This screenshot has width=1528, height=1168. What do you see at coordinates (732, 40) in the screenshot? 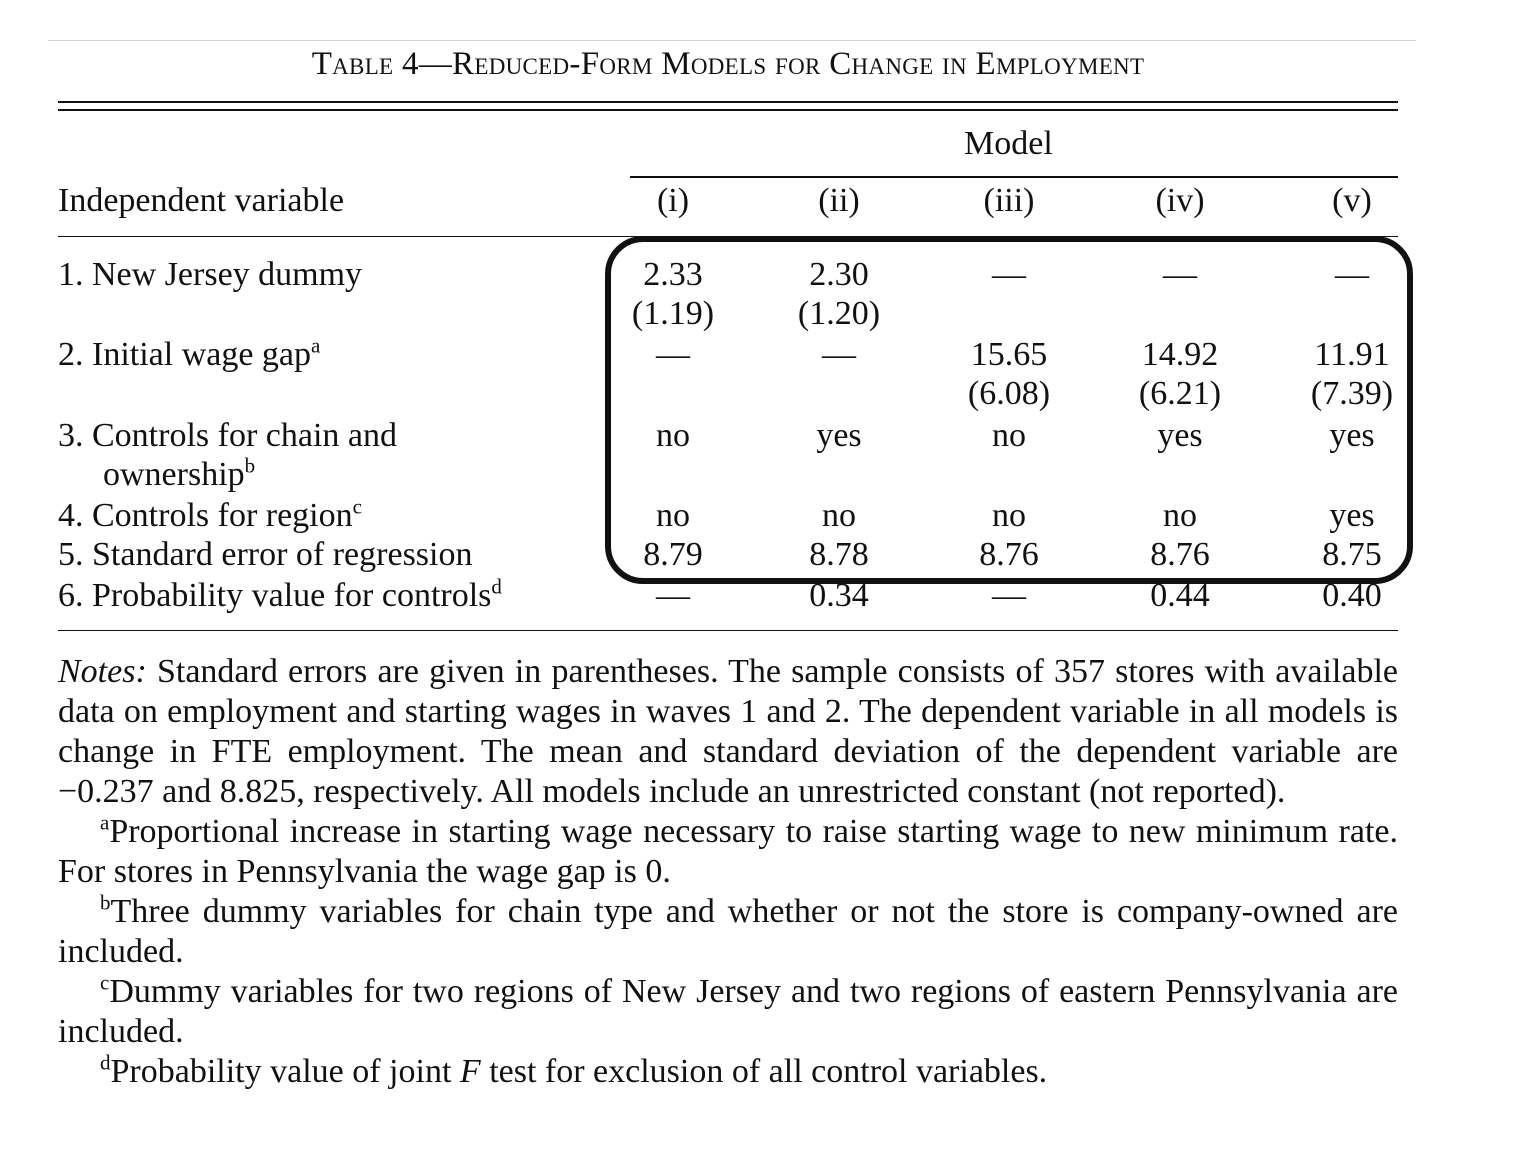
I see `top-border-rule` at bounding box center [732, 40].